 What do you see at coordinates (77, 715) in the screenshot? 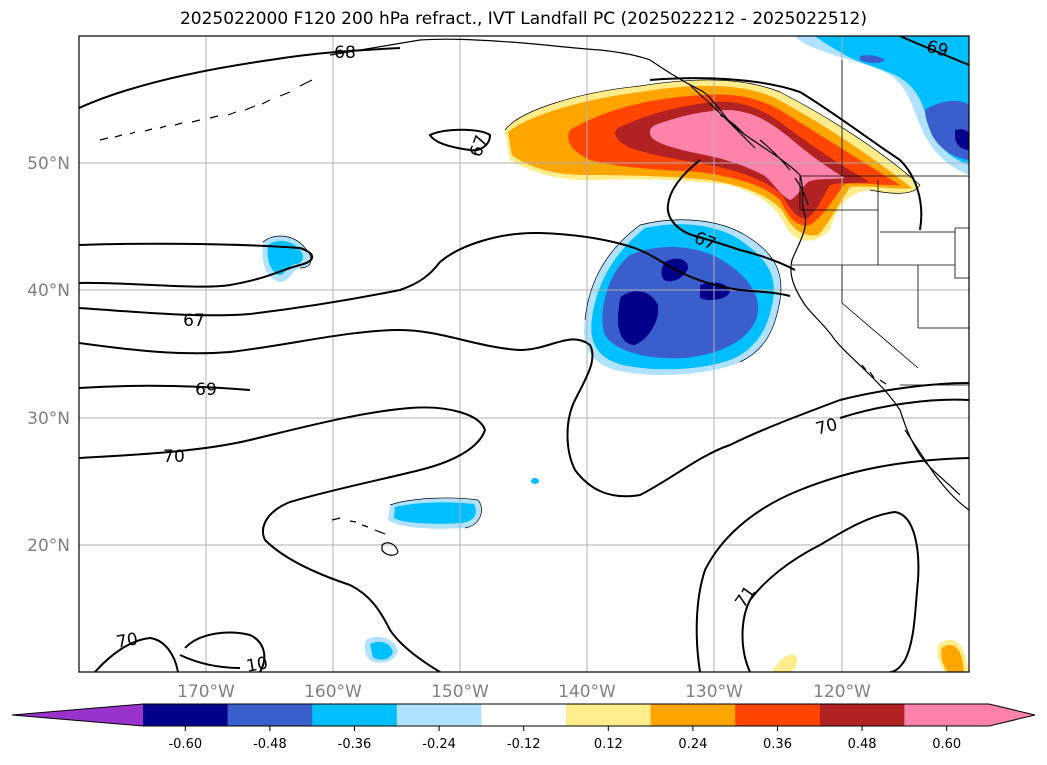
I see `colorbar-extend-low` at bounding box center [77, 715].